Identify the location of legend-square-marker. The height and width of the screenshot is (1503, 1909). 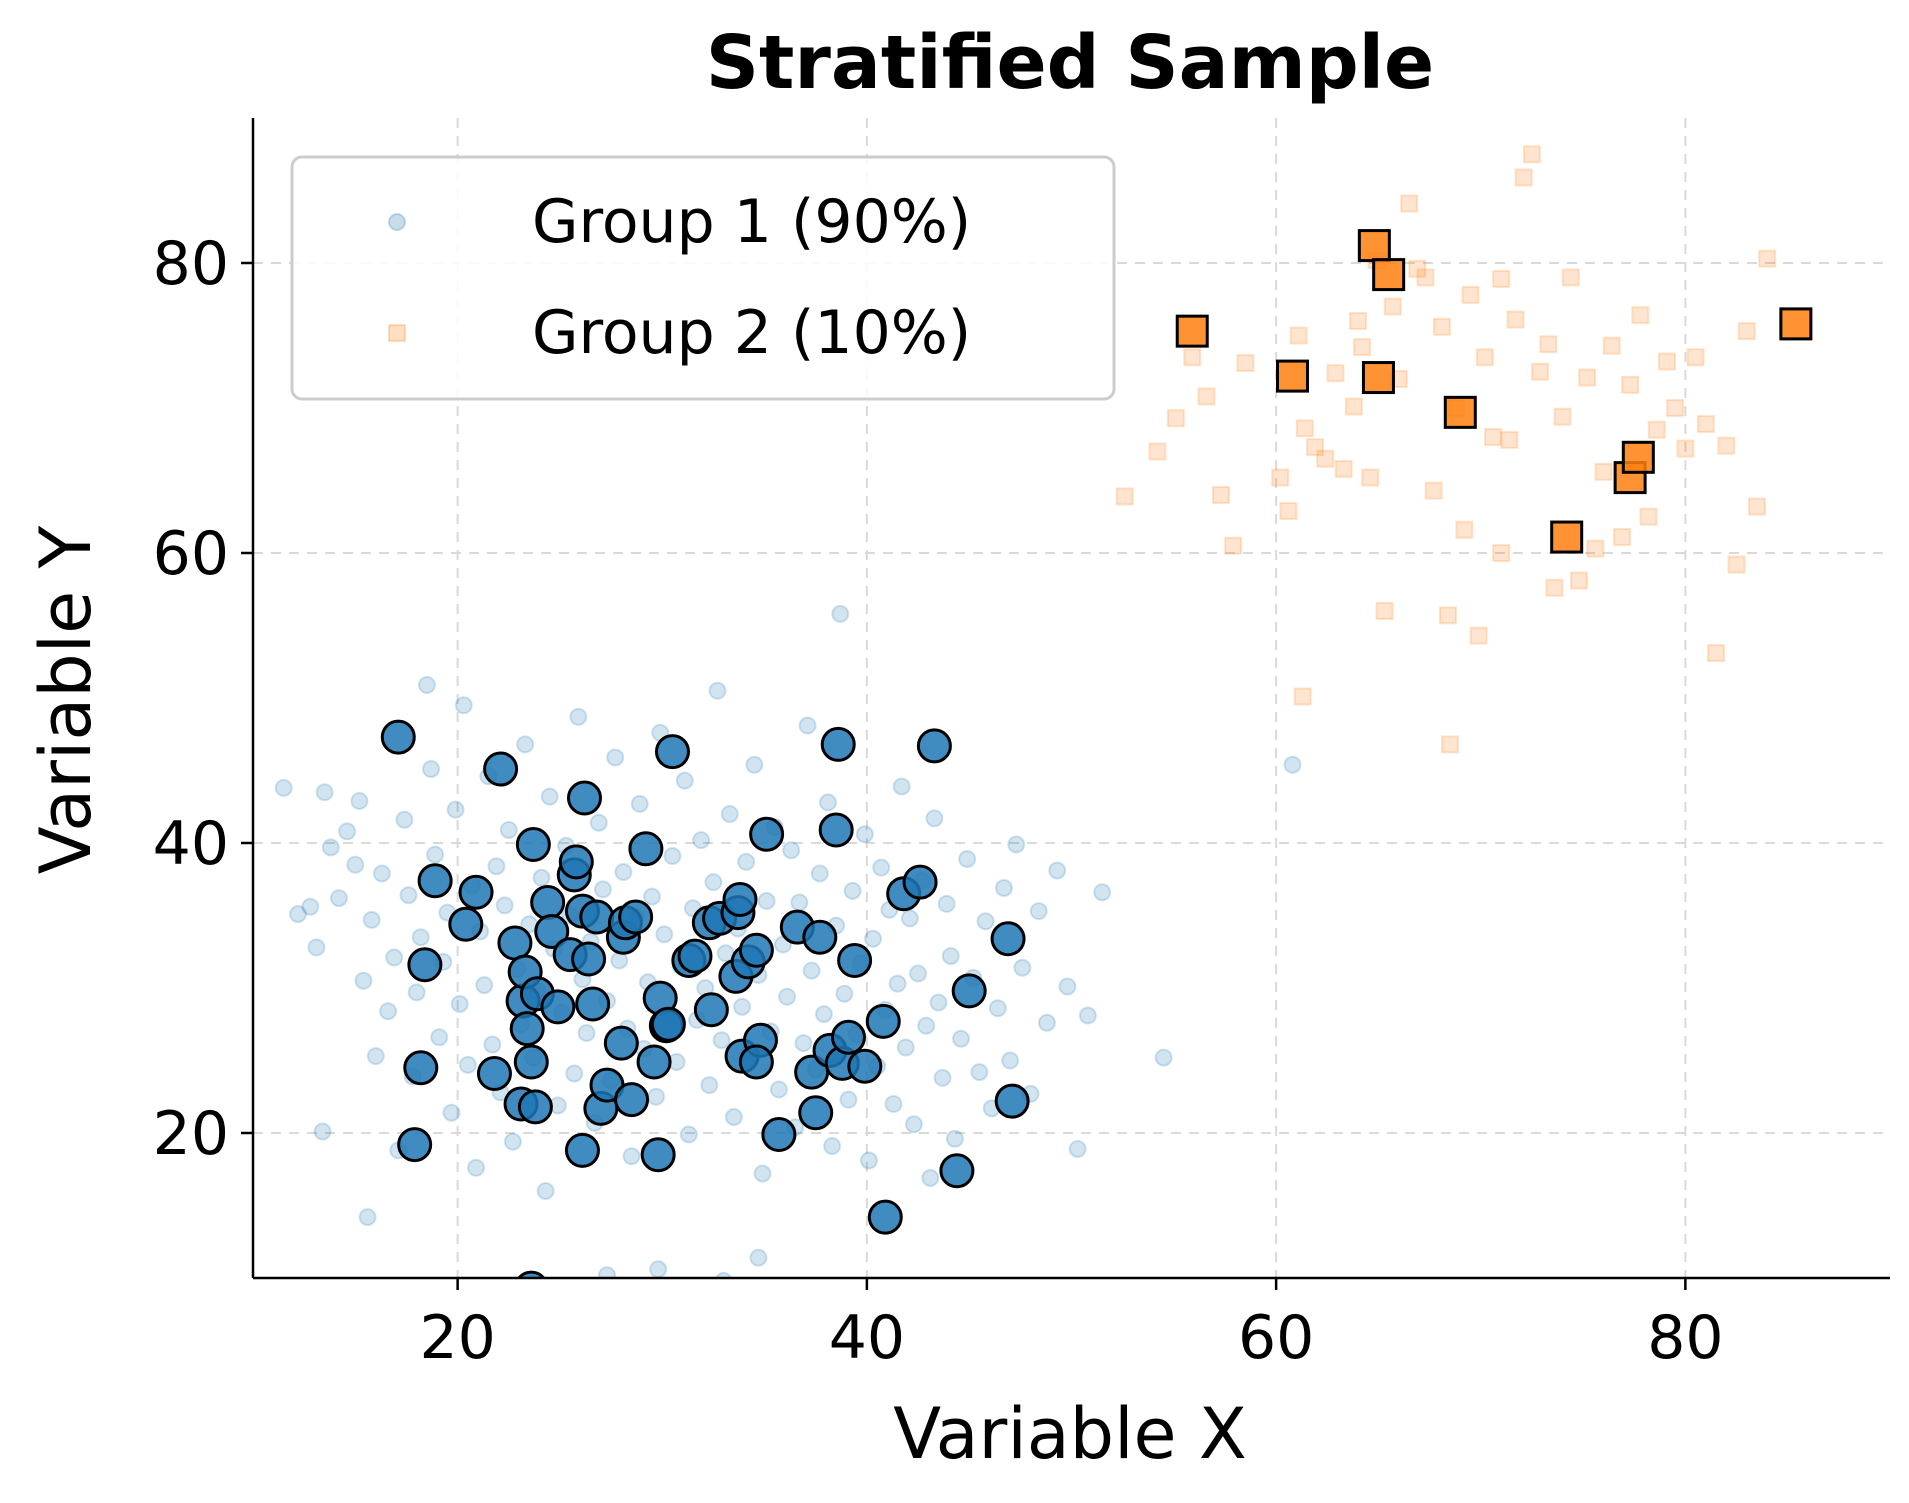
(397, 333).